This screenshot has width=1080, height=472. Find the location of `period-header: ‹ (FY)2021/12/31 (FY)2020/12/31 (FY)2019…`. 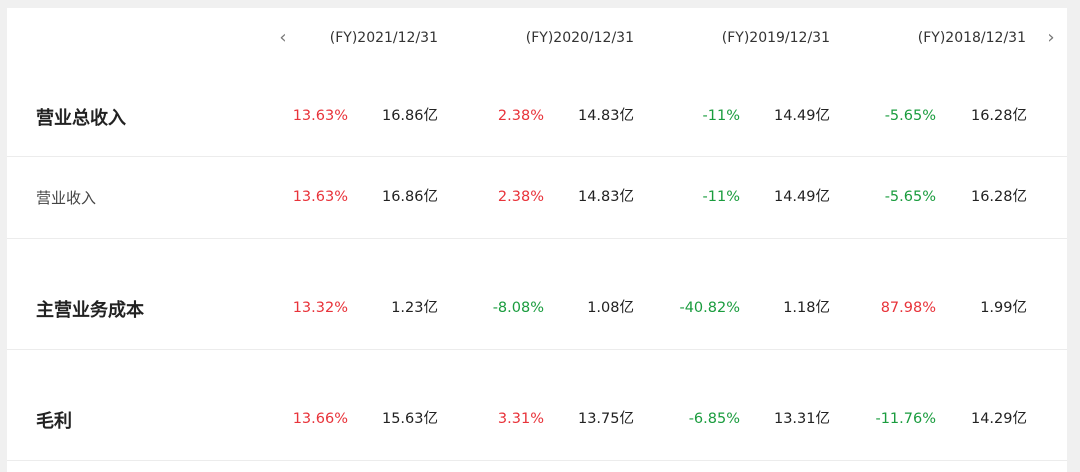

period-header: ‹ (FY)2021/12/31 (FY)2020/12/31 (FY)2019… is located at coordinates (537, 38).